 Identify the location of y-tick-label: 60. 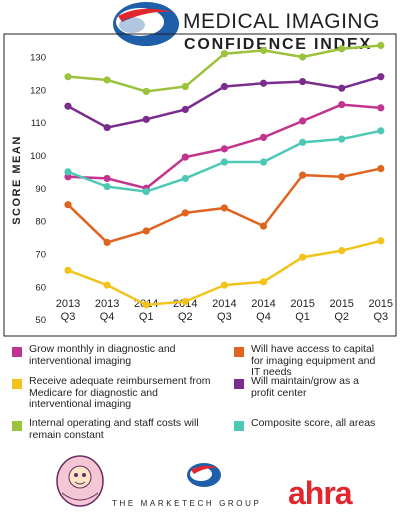
(40, 287).